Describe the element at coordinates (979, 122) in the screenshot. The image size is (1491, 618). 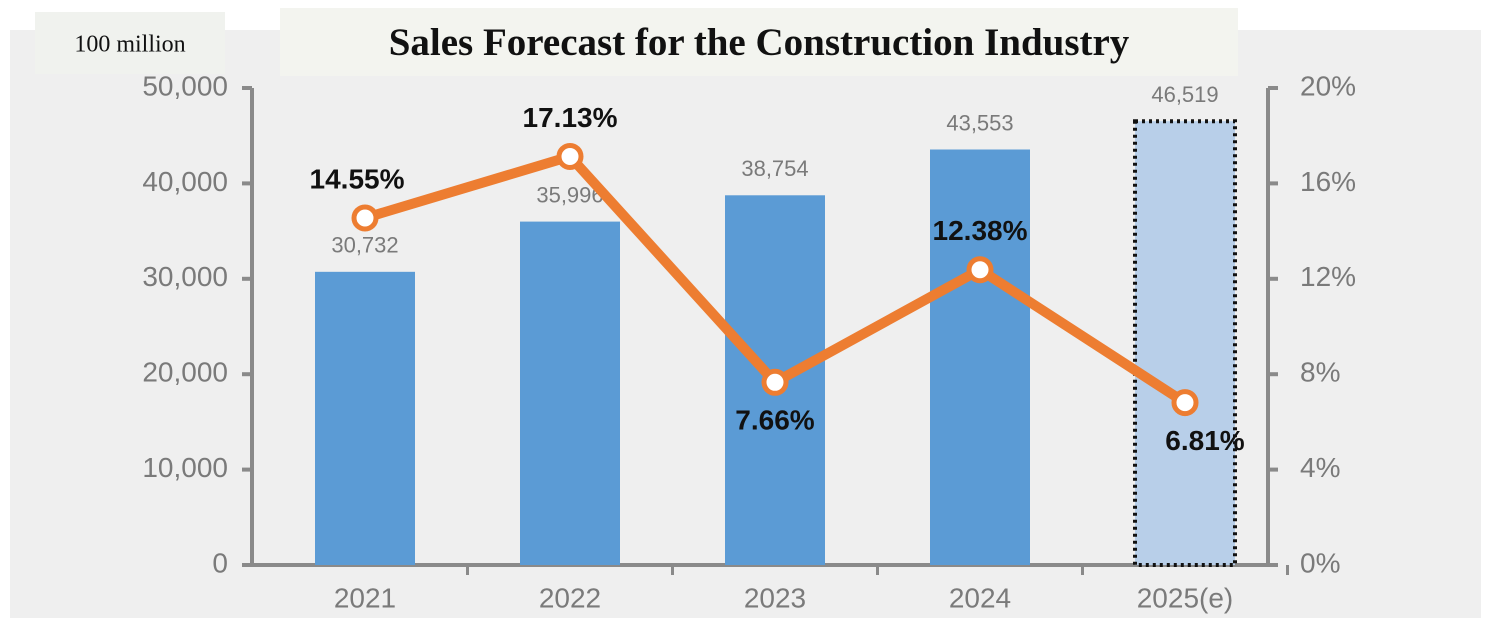
I see `bar-value-label: 43,553` at that location.